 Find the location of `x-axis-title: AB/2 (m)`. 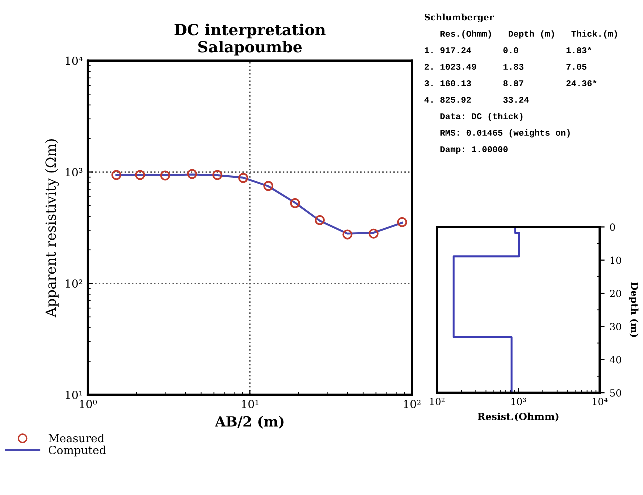

x-axis-title: AB/2 (m) is located at coordinates (249, 422).